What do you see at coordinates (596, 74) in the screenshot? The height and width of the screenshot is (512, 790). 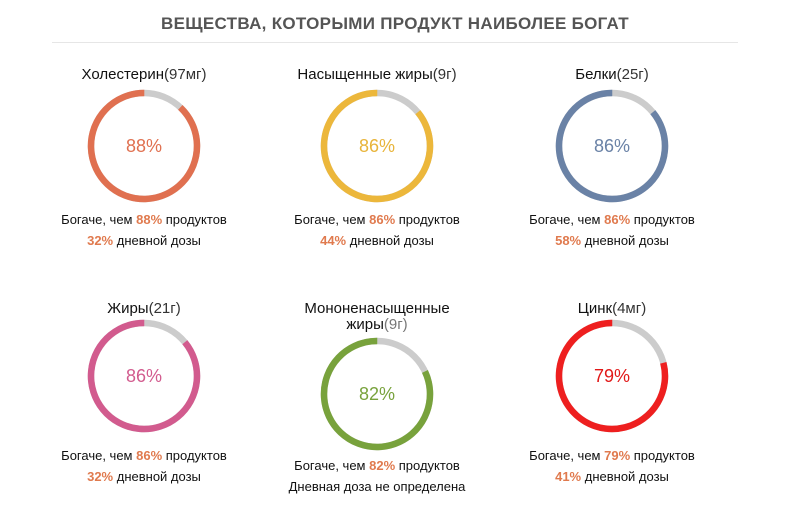 I see `nutrient-name: Белки` at bounding box center [596, 74].